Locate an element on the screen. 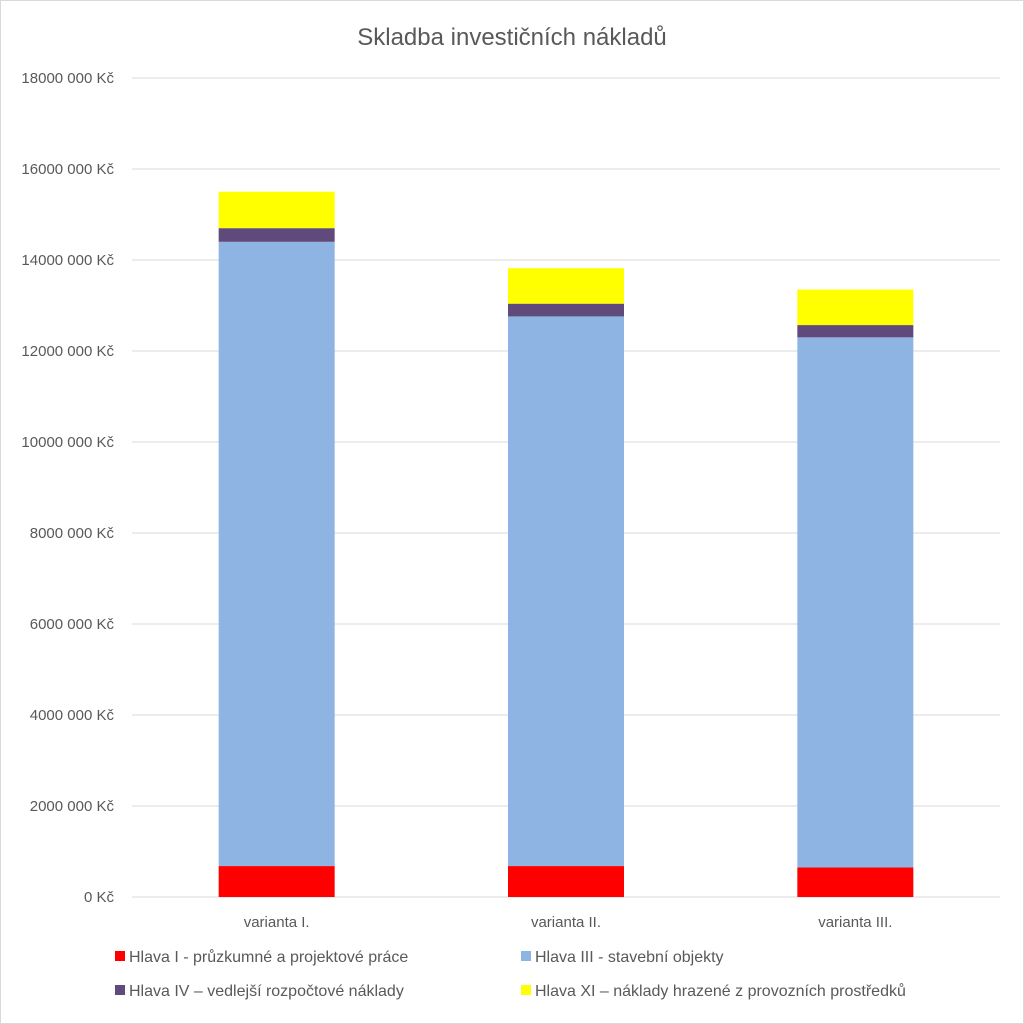 Image resolution: width=1024 pixels, height=1024 pixels. x-category-label: varianta III. is located at coordinates (855, 922).